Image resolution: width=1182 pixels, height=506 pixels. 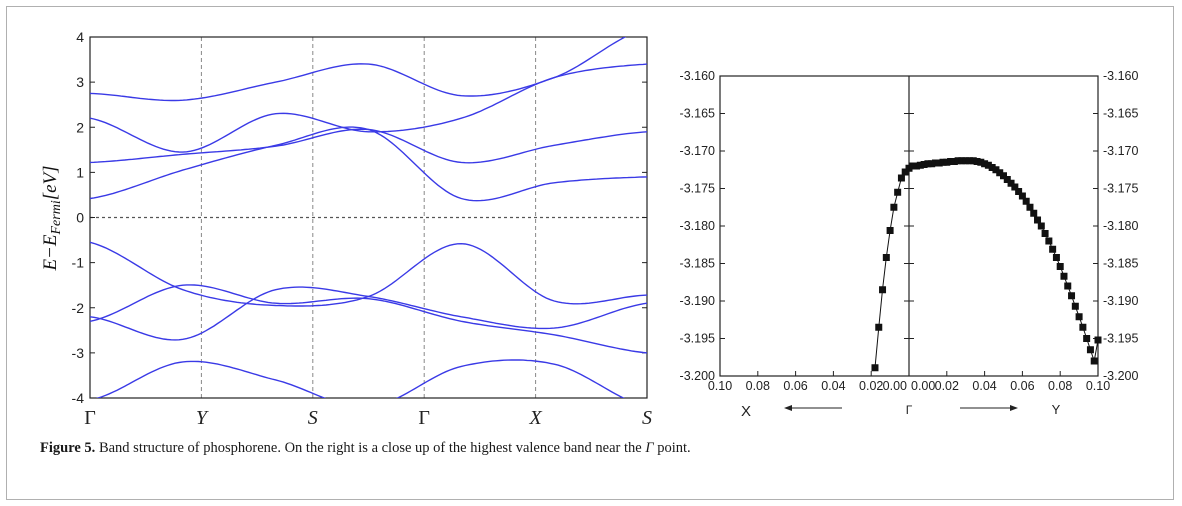 I want to click on y-tick-label: 2, so click(x=80, y=127).